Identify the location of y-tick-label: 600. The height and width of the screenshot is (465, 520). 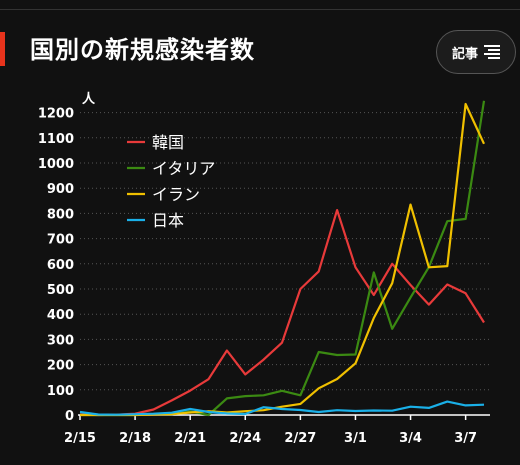
(60, 265).